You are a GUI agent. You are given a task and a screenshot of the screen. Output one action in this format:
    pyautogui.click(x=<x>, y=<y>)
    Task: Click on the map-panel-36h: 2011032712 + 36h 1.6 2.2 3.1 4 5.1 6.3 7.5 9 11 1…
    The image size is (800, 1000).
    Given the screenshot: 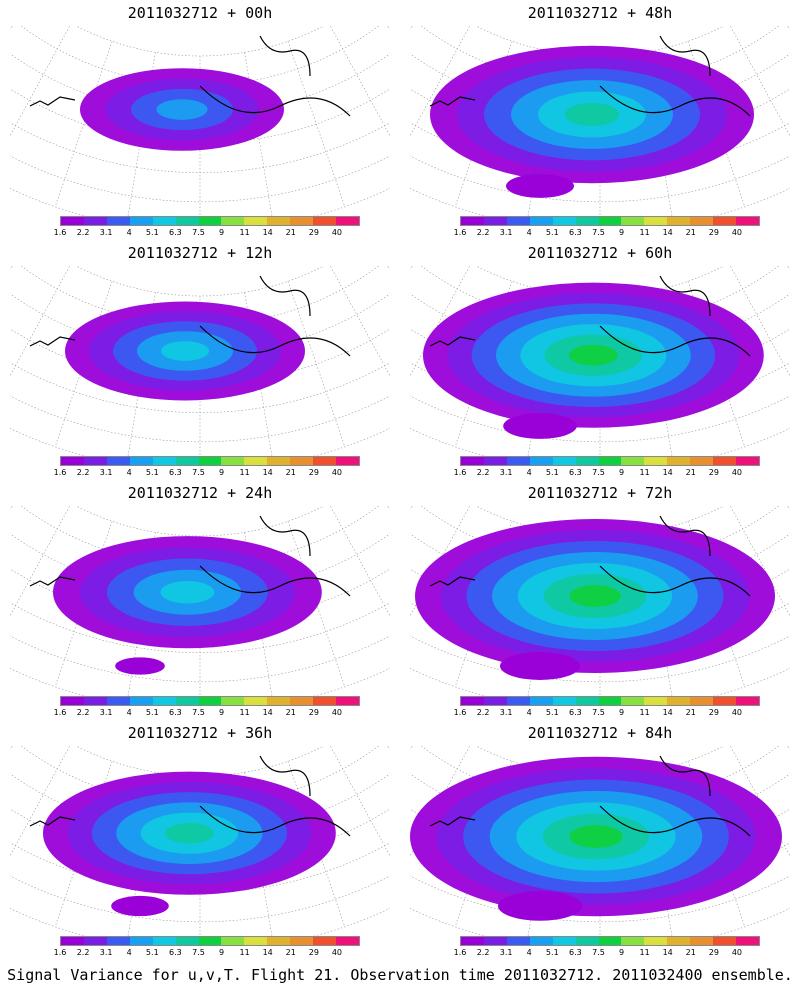 What is the action you would take?
    pyautogui.click(x=200, y=840)
    